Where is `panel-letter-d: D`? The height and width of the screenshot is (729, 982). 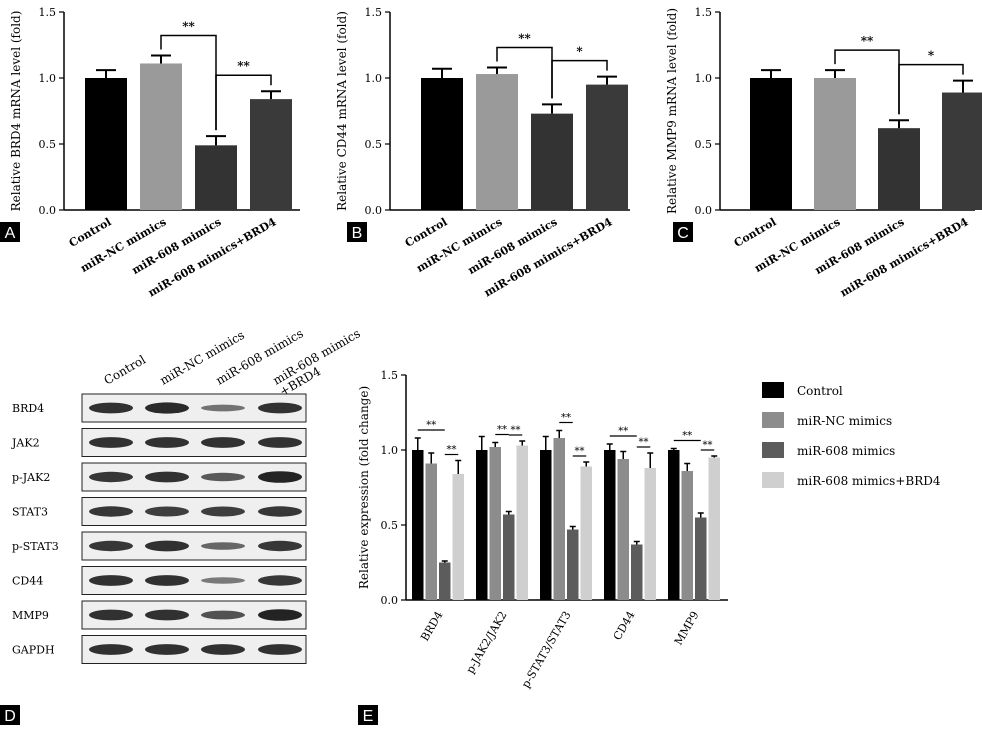 panel-letter-d: D is located at coordinates (10, 715).